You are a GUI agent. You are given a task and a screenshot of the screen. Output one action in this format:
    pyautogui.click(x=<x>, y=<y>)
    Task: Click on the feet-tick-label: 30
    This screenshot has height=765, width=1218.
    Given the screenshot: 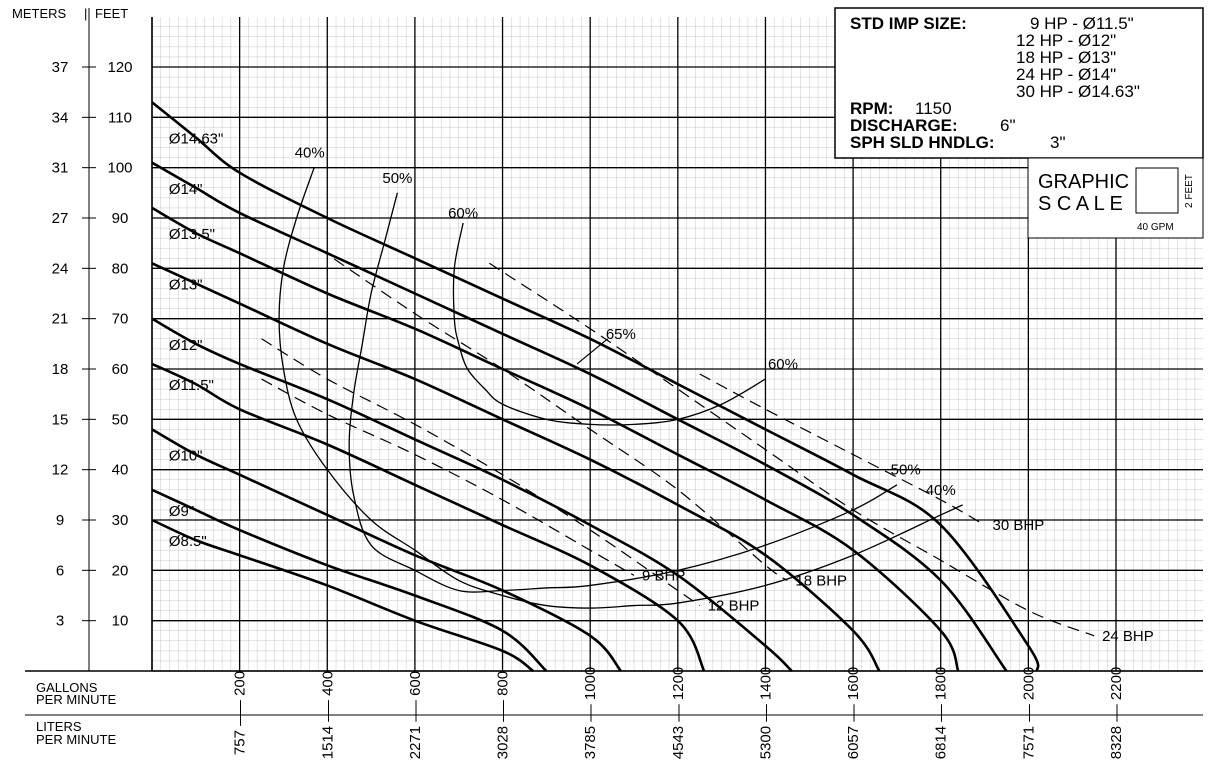 What is the action you would take?
    pyautogui.click(x=120, y=520)
    